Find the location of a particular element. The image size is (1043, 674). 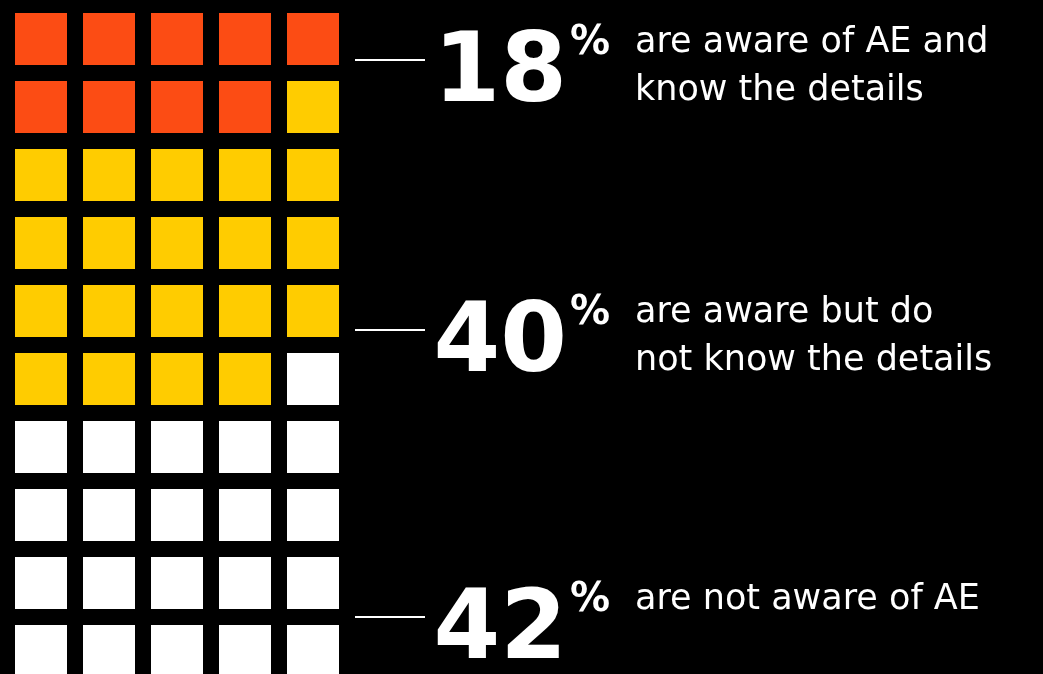

data-label: 42% is located at coordinates (522, 621).